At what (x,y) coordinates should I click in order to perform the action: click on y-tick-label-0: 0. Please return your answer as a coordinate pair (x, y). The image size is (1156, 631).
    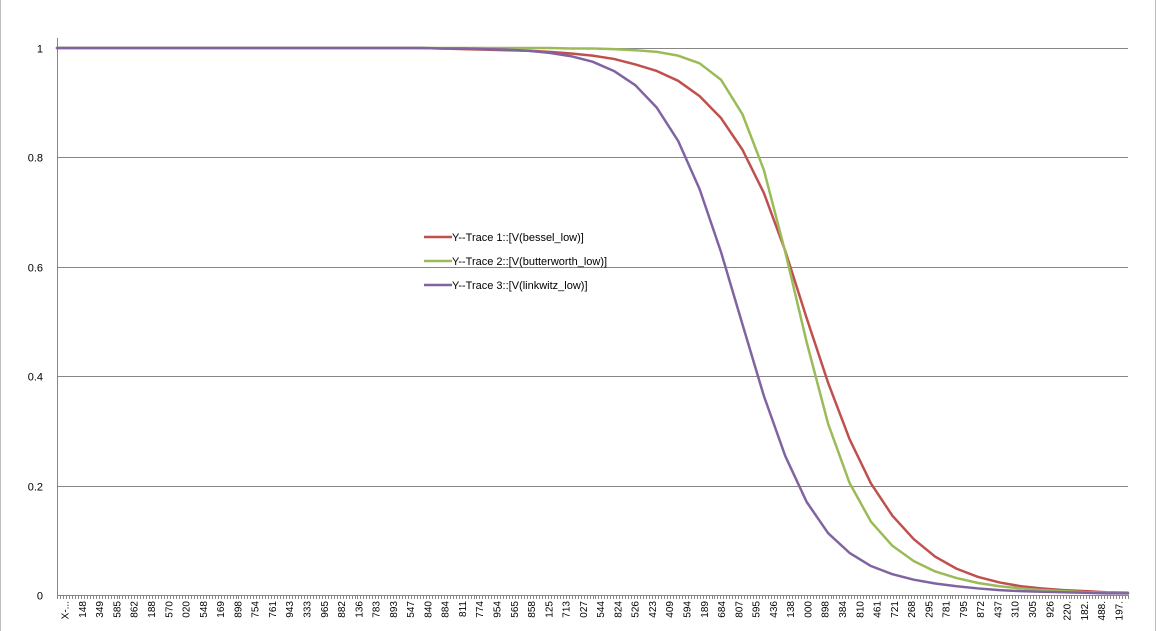
    Looking at the image, I should click on (40, 597).